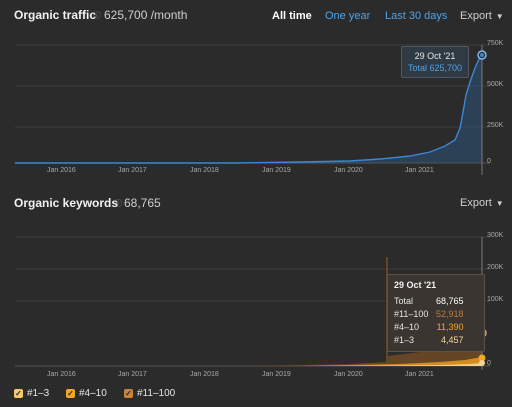 The width and height of the screenshot is (512, 407). Describe the element at coordinates (146, 15) in the screenshot. I see `traffic-value: 625,700 /month` at that location.